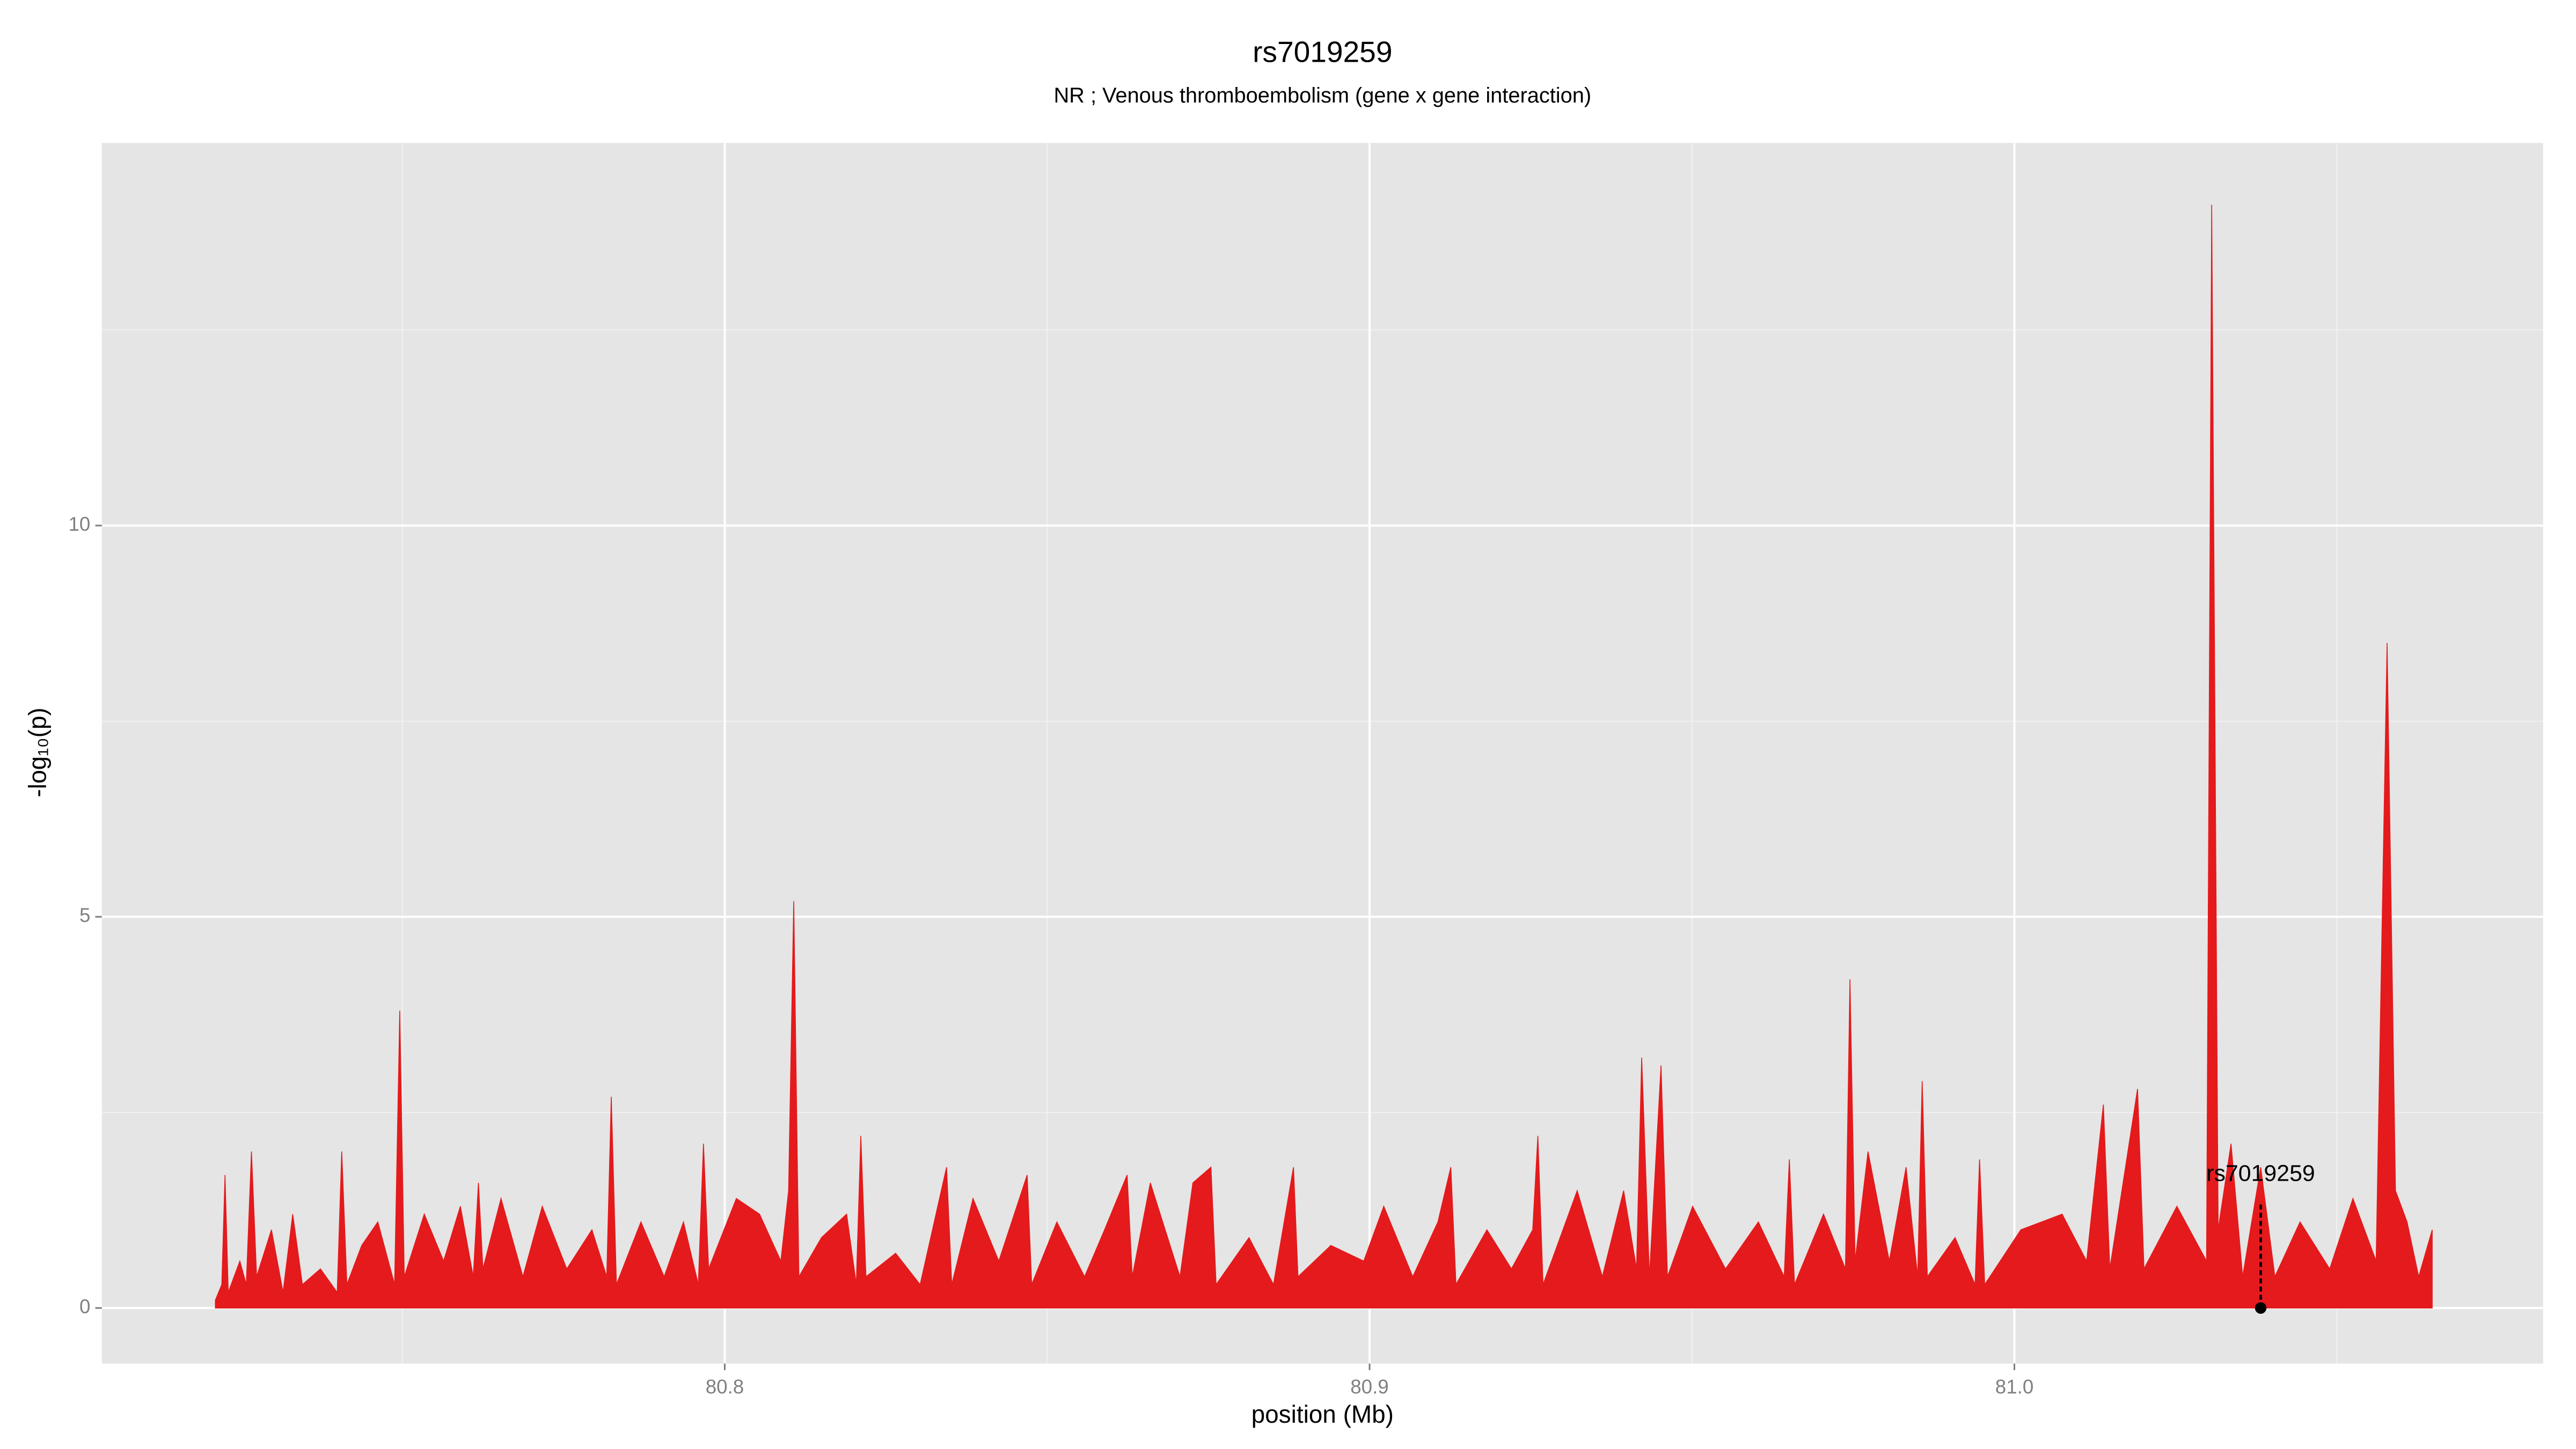  I want to click on x-tick-label: 80.9, so click(1369, 1386).